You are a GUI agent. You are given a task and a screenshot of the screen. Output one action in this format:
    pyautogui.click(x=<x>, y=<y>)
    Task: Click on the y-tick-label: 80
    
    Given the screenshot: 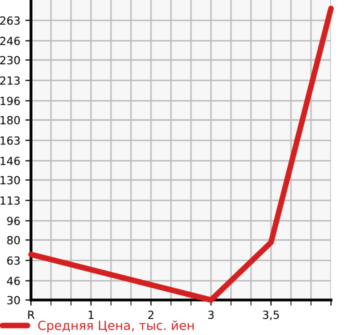 What is the action you would take?
    pyautogui.click(x=13, y=240)
    